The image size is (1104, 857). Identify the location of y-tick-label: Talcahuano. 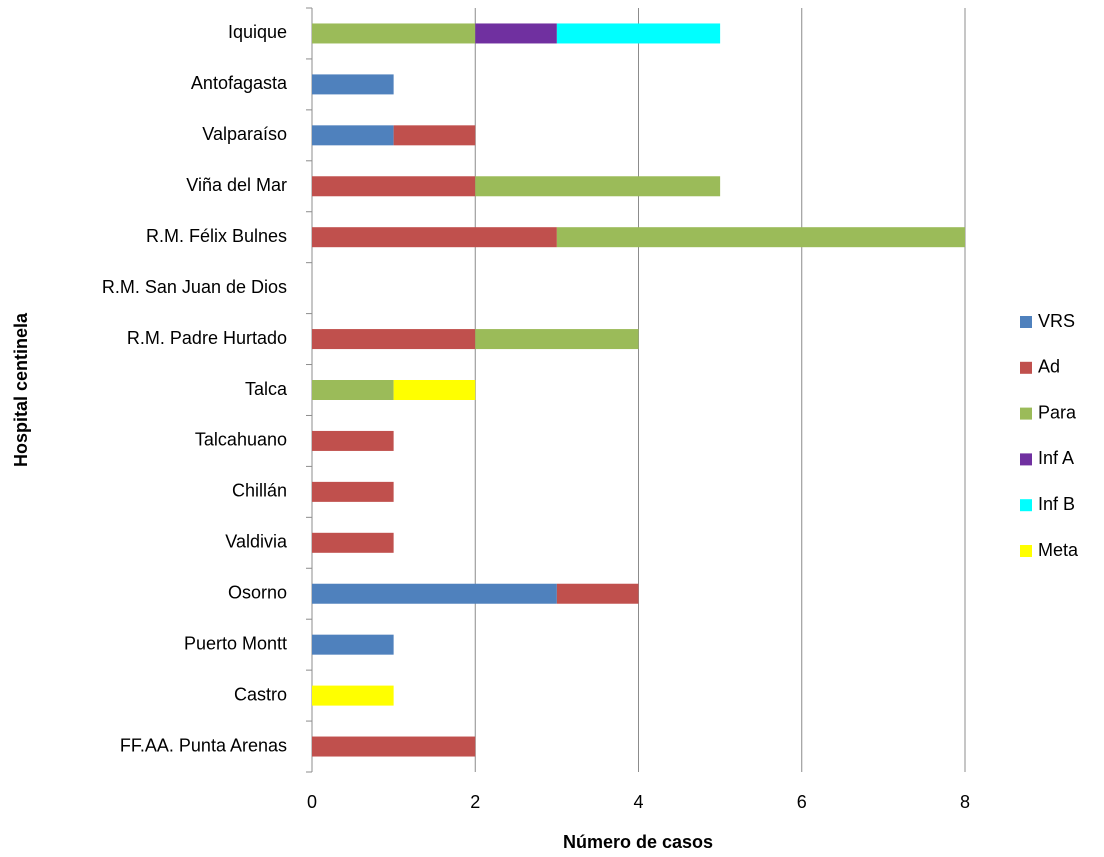
(241, 440).